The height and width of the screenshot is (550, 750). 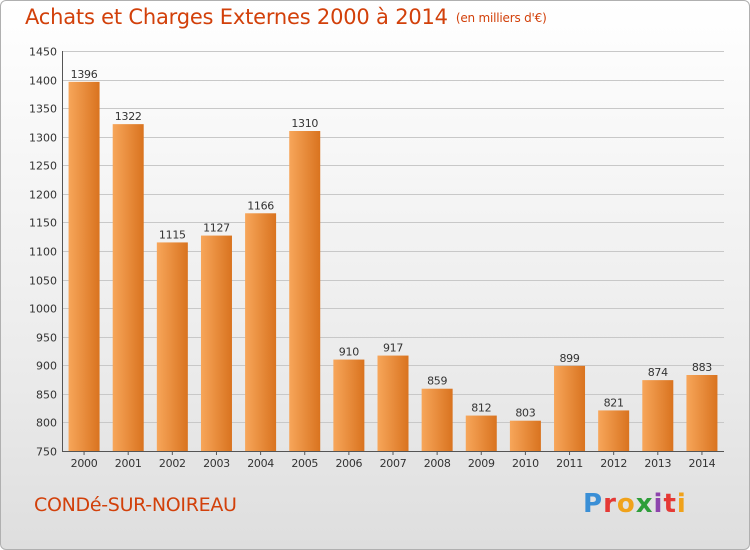 What do you see at coordinates (501, 18) in the screenshot?
I see `chart-subtitle: (en milliers d'€)` at bounding box center [501, 18].